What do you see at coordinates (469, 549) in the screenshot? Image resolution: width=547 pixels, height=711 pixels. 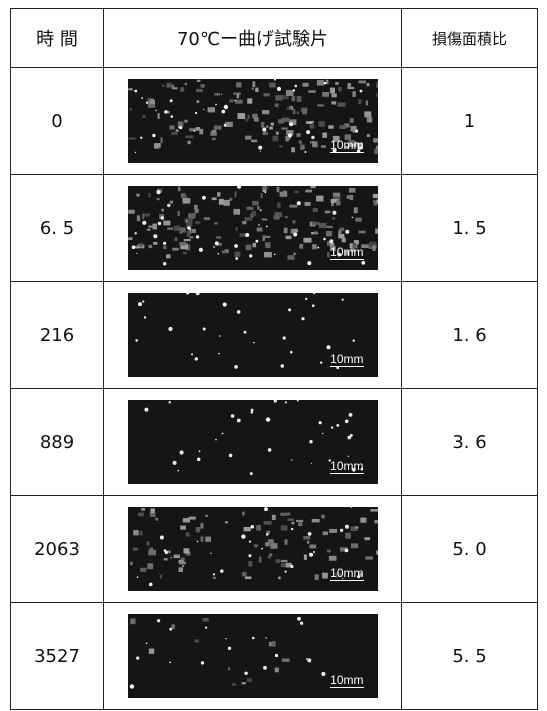 I see `ratio-cell: 5. 0` at bounding box center [469, 549].